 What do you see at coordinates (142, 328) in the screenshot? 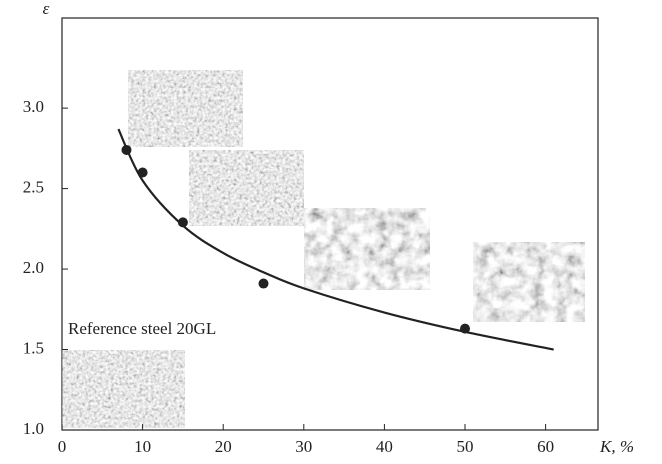
I see `annotation: Reference steel 20GL` at bounding box center [142, 328].